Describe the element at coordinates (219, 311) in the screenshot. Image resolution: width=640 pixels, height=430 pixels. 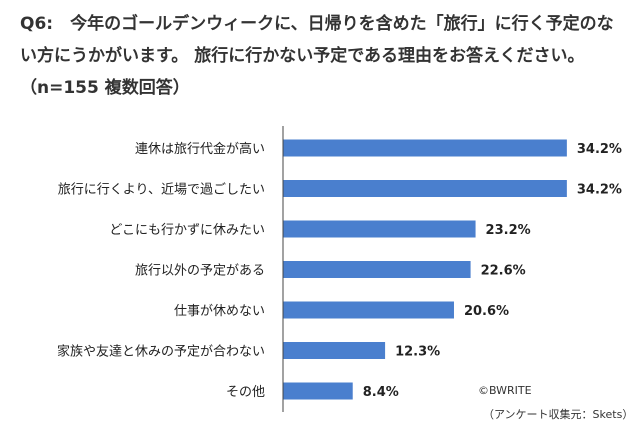
I see `category-label: 仕事が休めない` at that location.